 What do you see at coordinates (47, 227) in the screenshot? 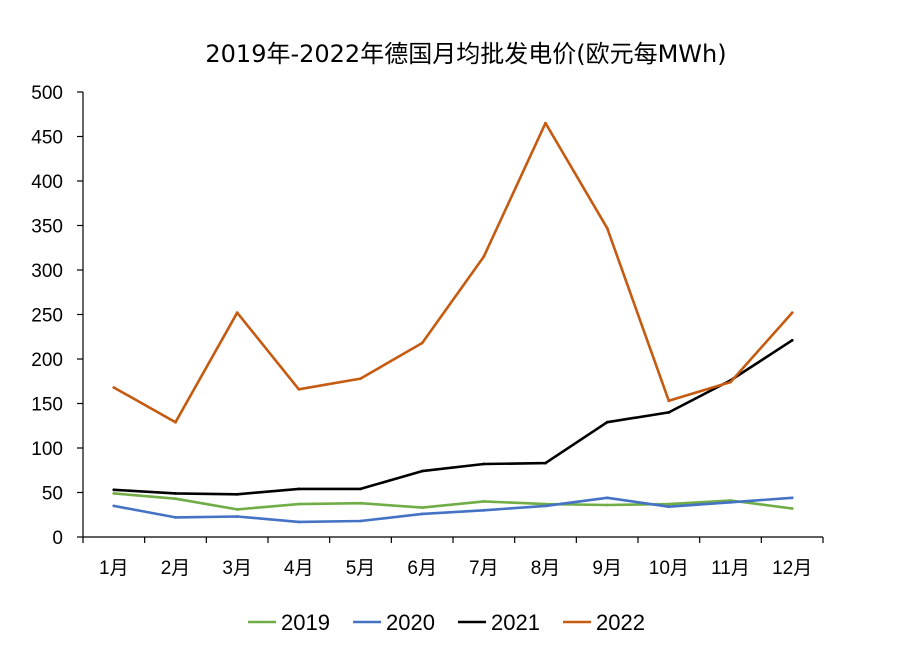
I see `y-tick-label: 350` at bounding box center [47, 227].